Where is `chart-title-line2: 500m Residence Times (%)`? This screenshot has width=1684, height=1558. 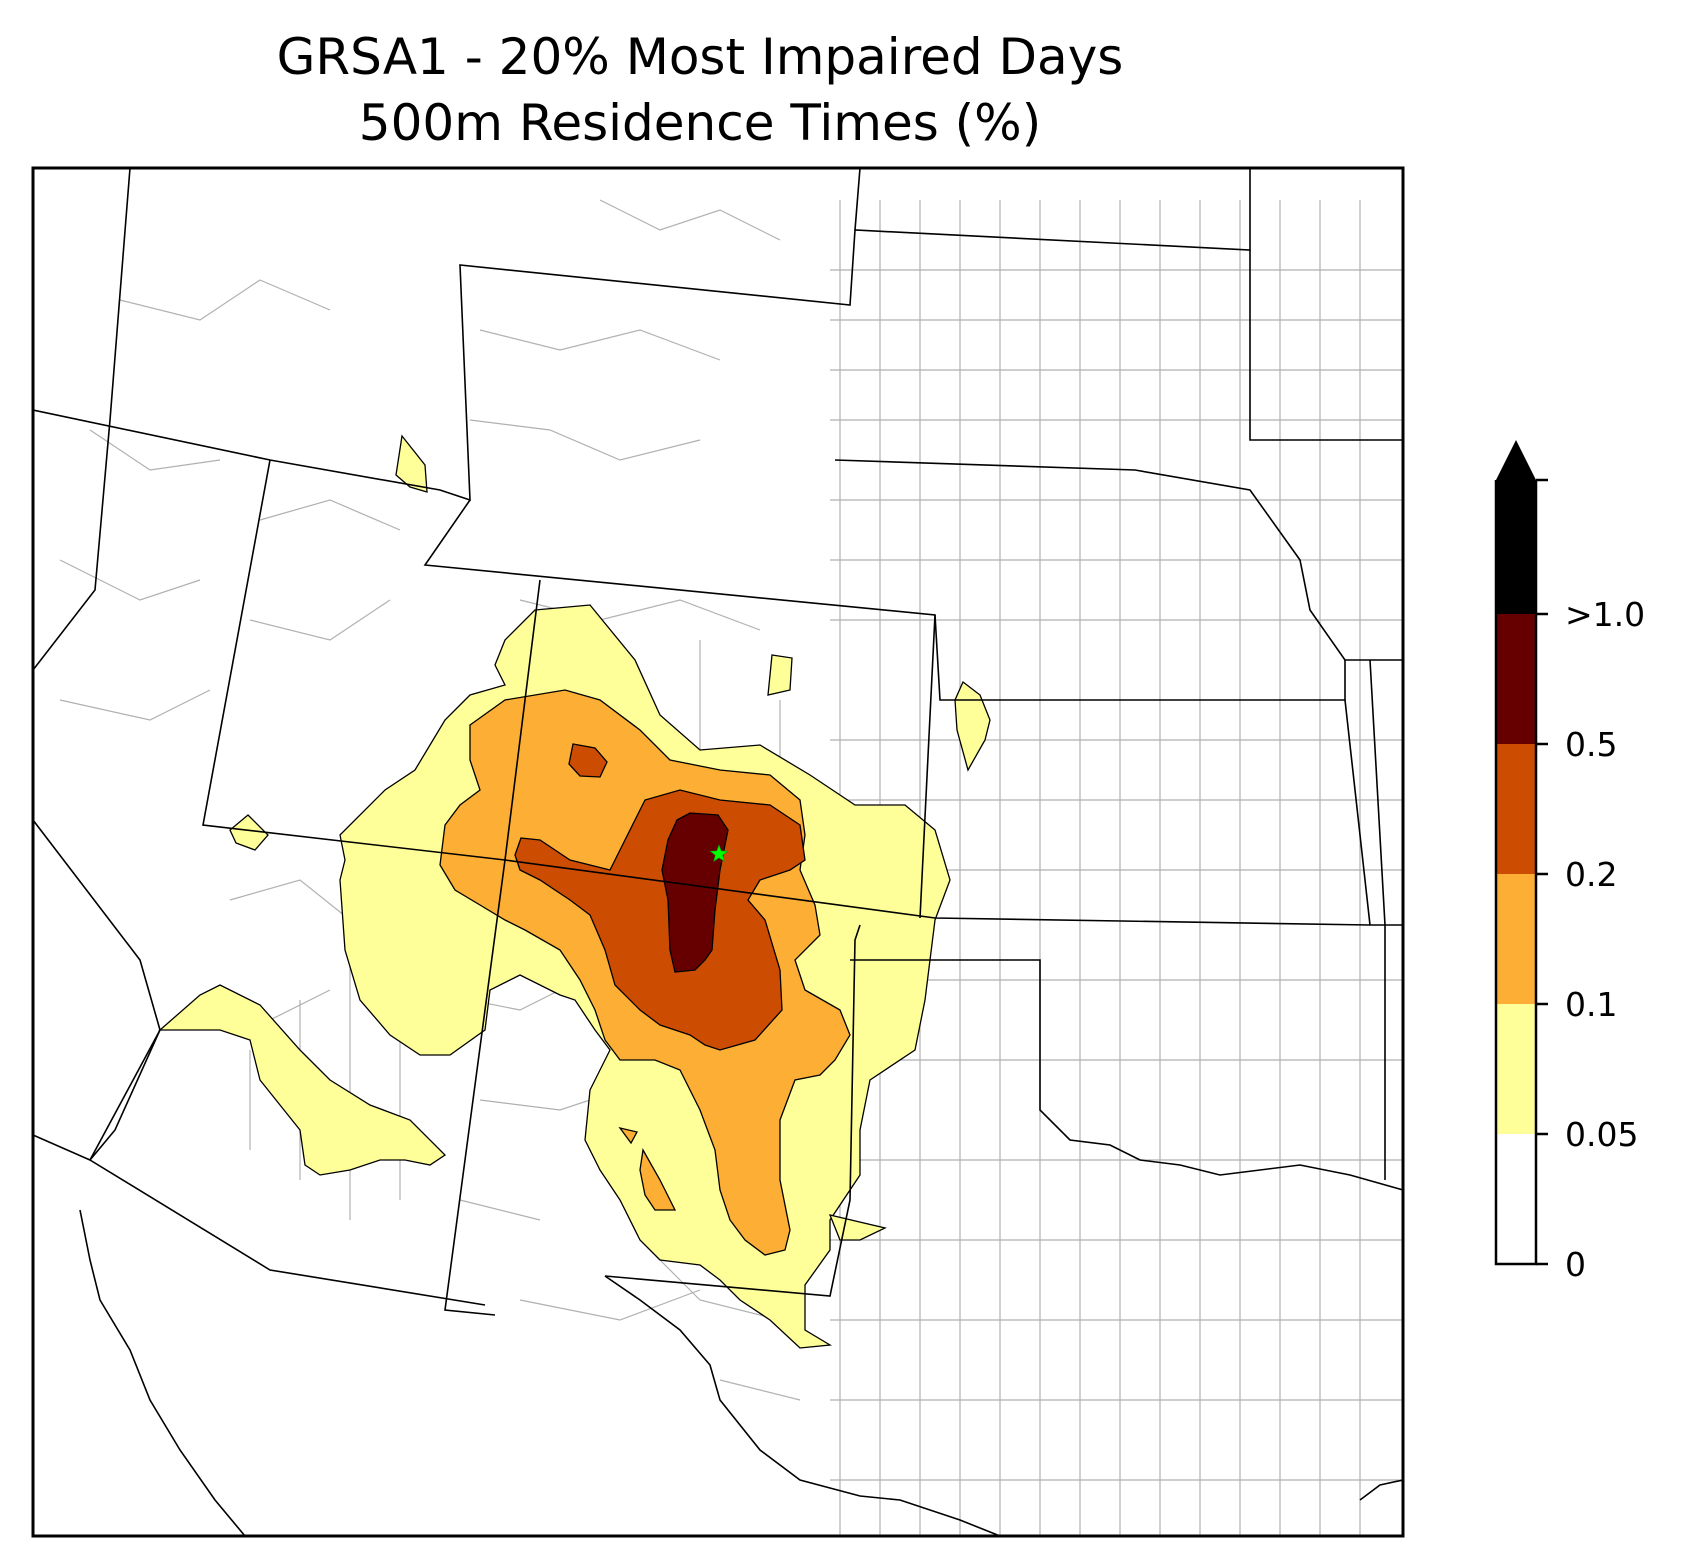
chart-title-line2: 500m Residence Times (%) is located at coordinates (700, 123).